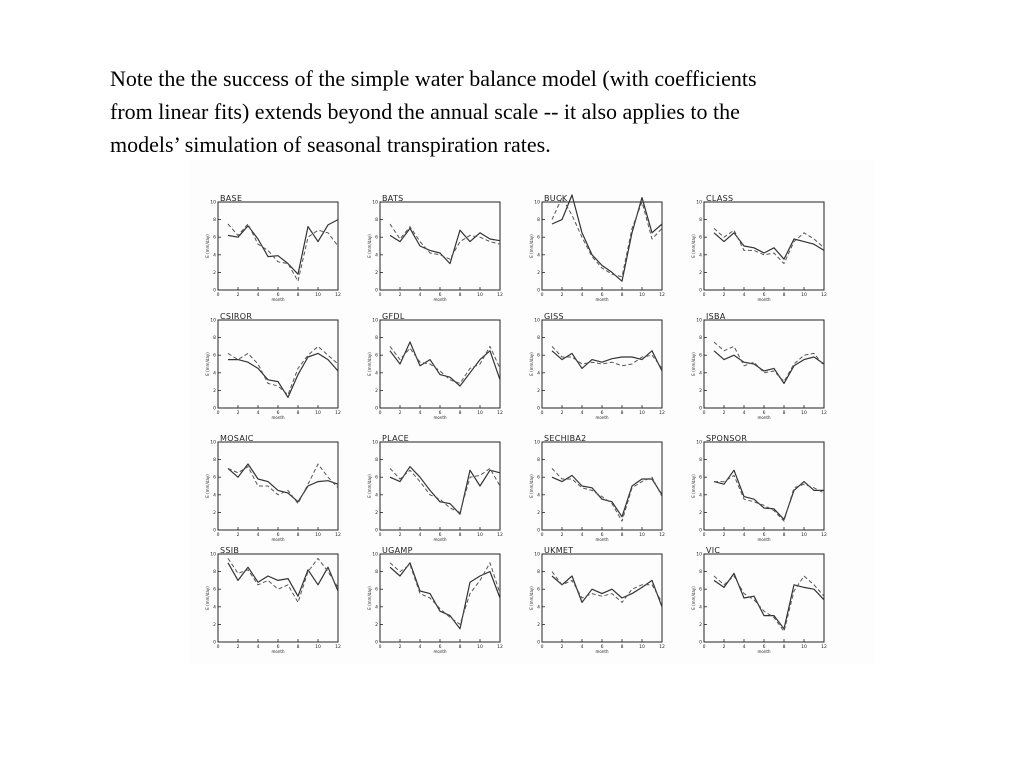 The height and width of the screenshot is (768, 1024). I want to click on panel-title: VIC, so click(713, 550).